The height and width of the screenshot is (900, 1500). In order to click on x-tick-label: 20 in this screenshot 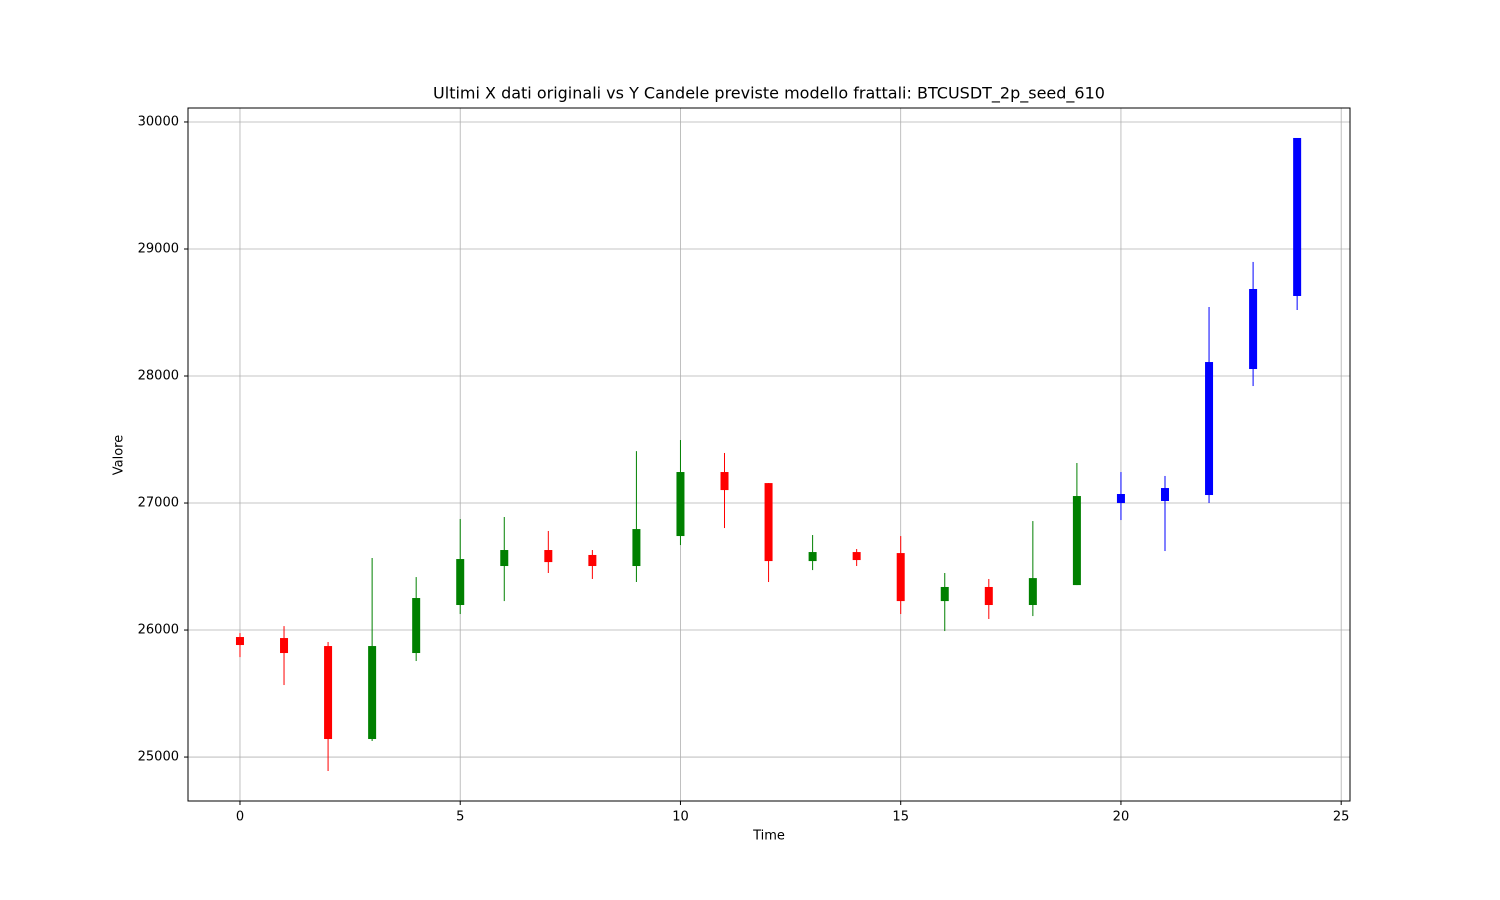, I will do `click(1121, 817)`.